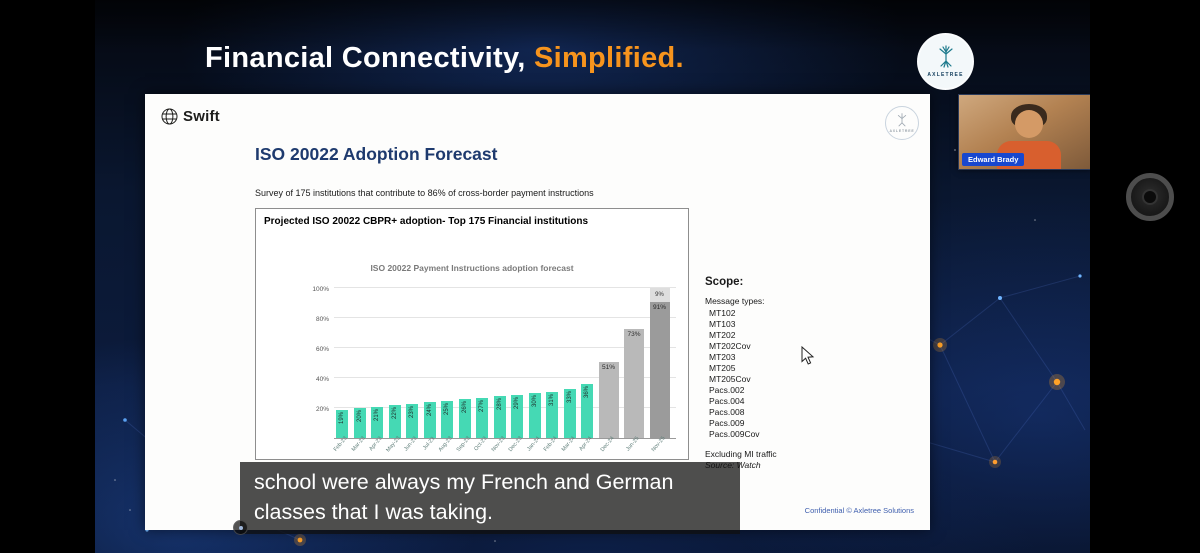  Describe the element at coordinates (358, 430) in the screenshot. I see `chart-bar: 20% Mar-23` at that location.